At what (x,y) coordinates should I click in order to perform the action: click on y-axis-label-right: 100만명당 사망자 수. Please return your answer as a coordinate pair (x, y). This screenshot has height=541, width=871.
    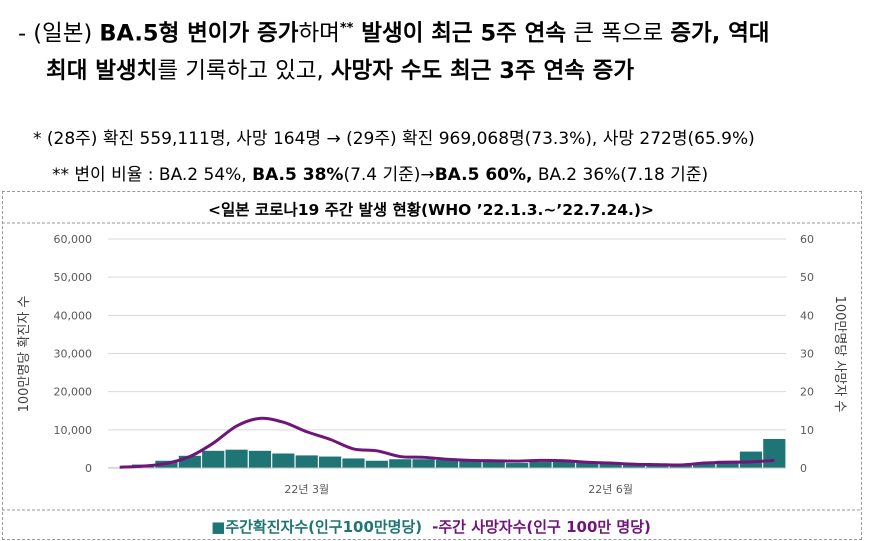
    Looking at the image, I should click on (839, 354).